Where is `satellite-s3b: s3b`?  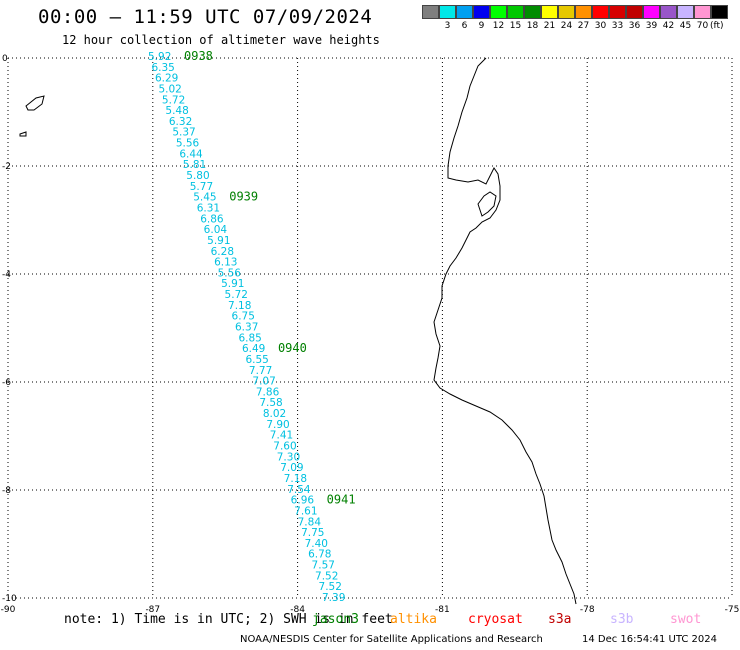
satellite-s3b: s3b is located at coordinates (622, 619).